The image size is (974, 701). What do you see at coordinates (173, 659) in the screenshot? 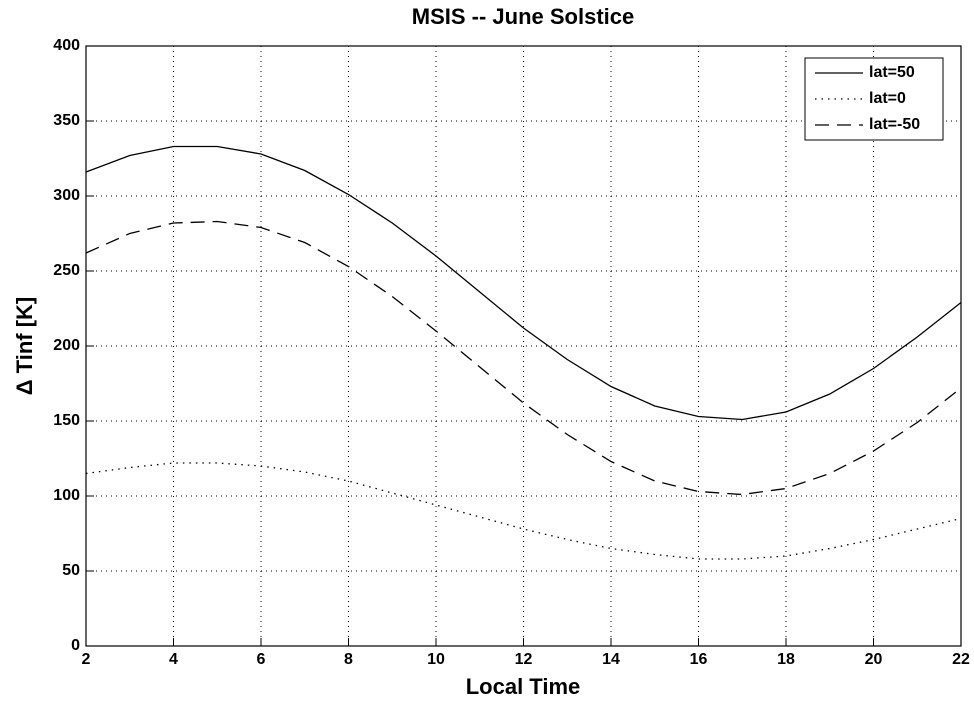
I see `x-tick-label: 4` at bounding box center [173, 659].